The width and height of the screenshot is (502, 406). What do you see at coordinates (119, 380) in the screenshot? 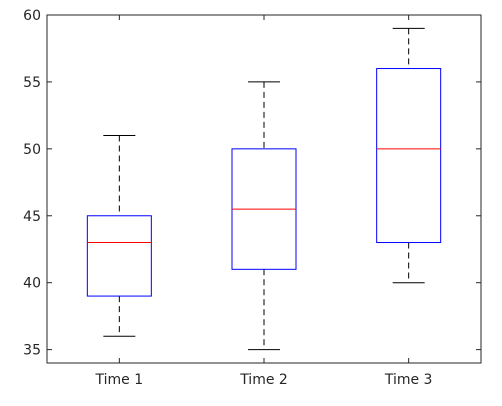
I see `x-tick-label: Time 1` at bounding box center [119, 380].